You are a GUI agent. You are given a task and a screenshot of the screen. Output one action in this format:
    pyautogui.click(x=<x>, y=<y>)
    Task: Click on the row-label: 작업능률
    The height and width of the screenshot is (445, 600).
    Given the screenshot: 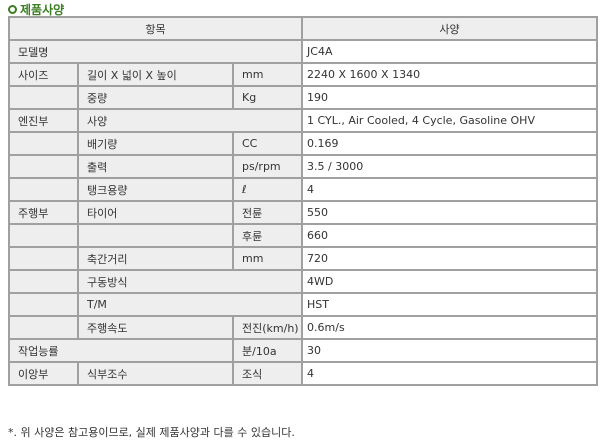 What is the action you would take?
    pyautogui.click(x=121, y=350)
    